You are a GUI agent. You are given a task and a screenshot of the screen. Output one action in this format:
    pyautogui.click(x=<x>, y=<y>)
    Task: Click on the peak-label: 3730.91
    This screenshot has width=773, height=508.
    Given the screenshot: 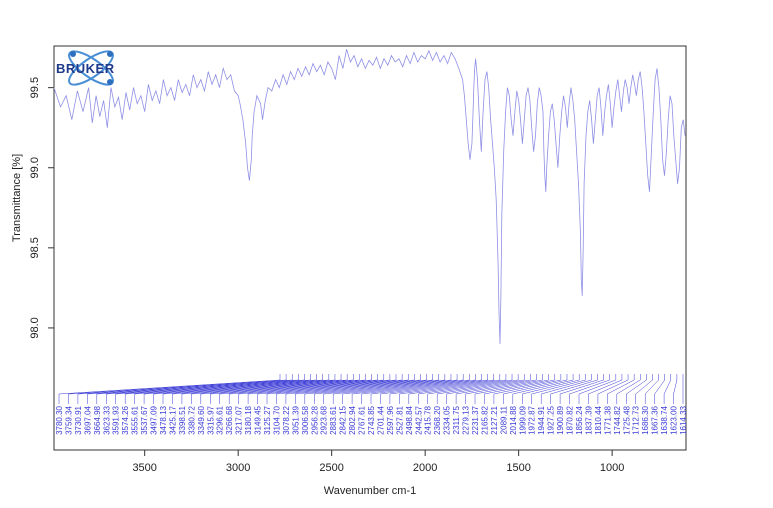 What is the action you would take?
    pyautogui.click(x=78, y=419)
    